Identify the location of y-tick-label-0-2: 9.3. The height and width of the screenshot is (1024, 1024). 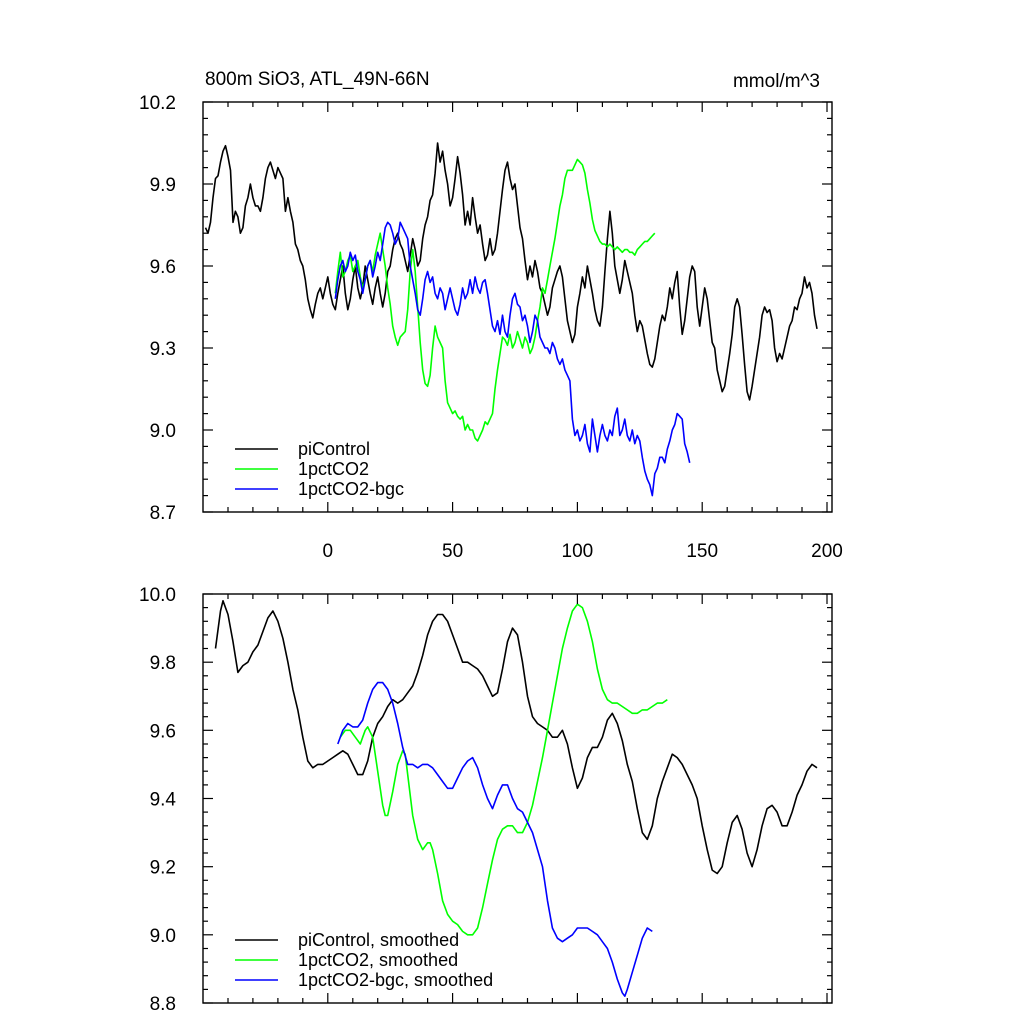
(163, 349).